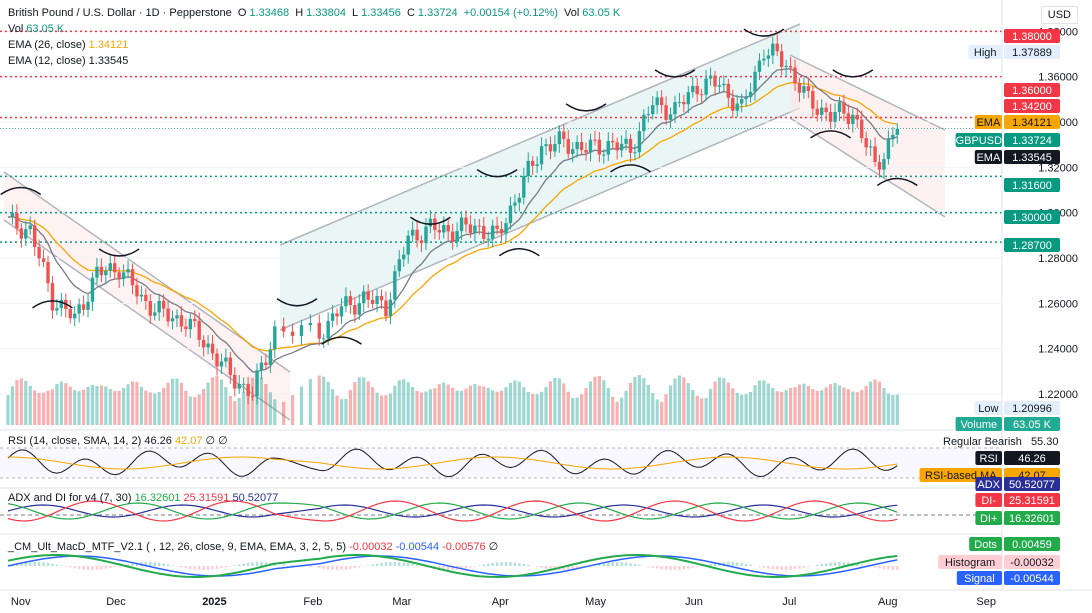  Describe the element at coordinates (601, 13) in the screenshot. I see `vol-value: 63.05 K` at that location.